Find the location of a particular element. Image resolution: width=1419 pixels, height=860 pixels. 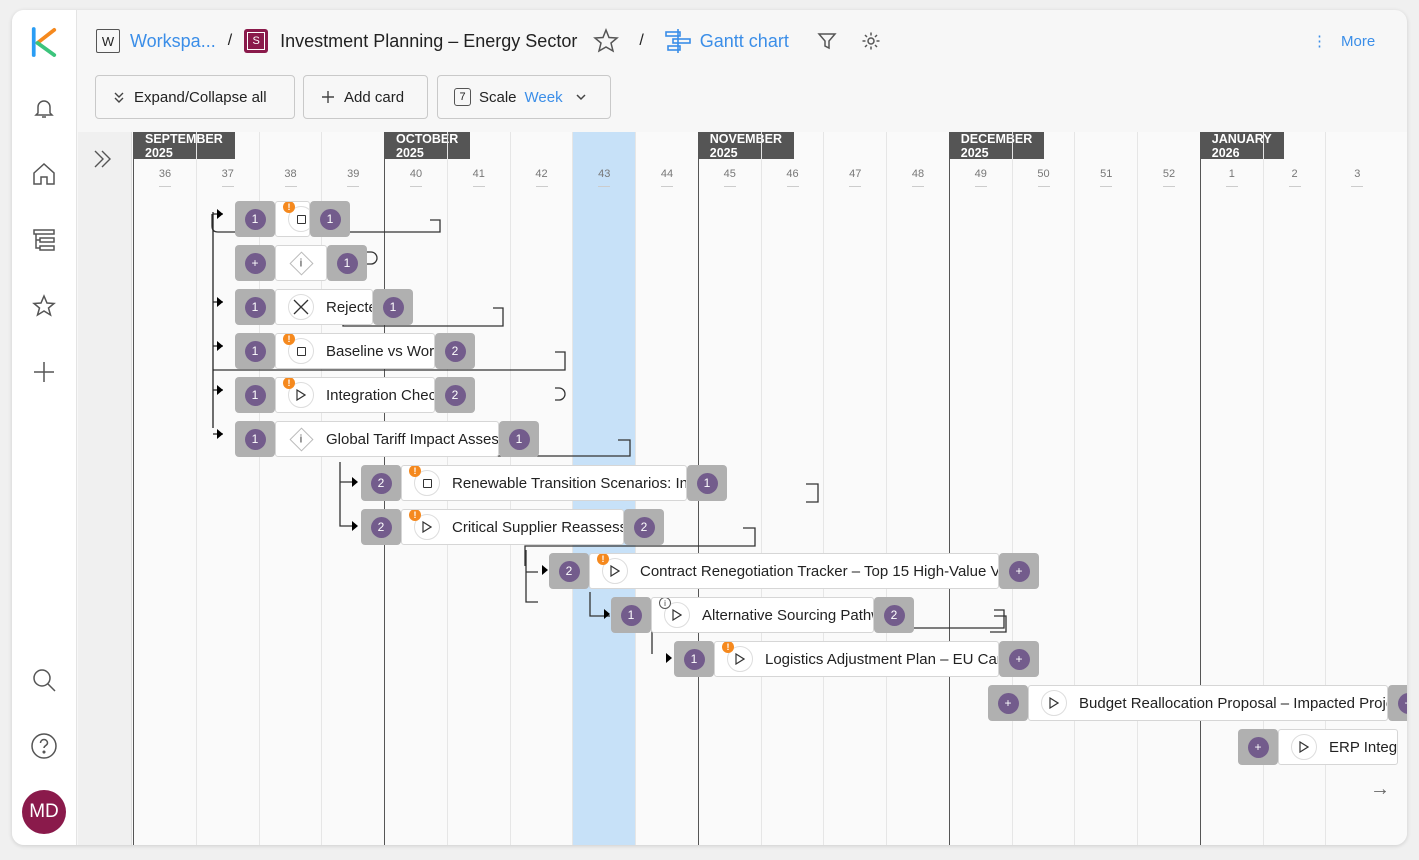

card-body: ! Dashboard is located at coordinates (292, 219).